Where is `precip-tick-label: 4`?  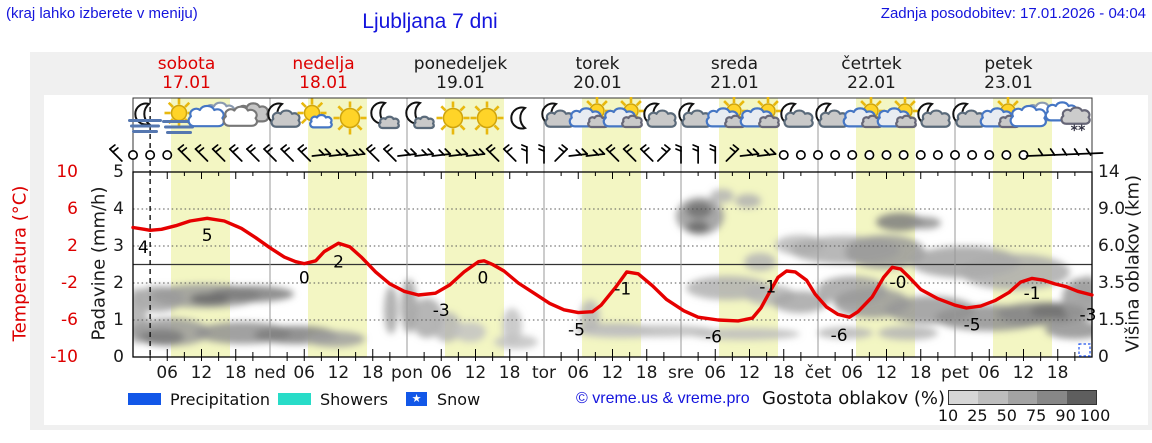
precip-tick-label: 4 is located at coordinates (118, 209).